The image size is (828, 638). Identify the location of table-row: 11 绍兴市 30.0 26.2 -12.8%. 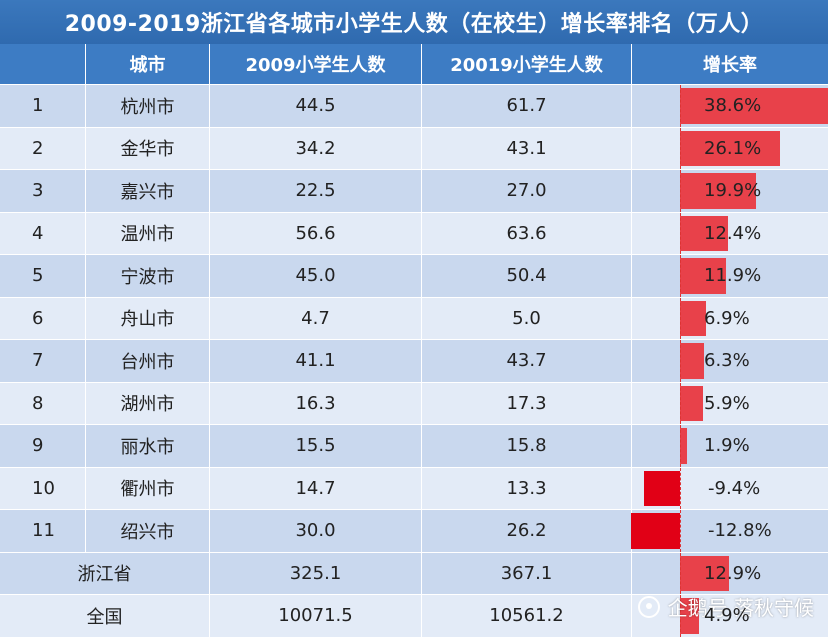
(414, 531).